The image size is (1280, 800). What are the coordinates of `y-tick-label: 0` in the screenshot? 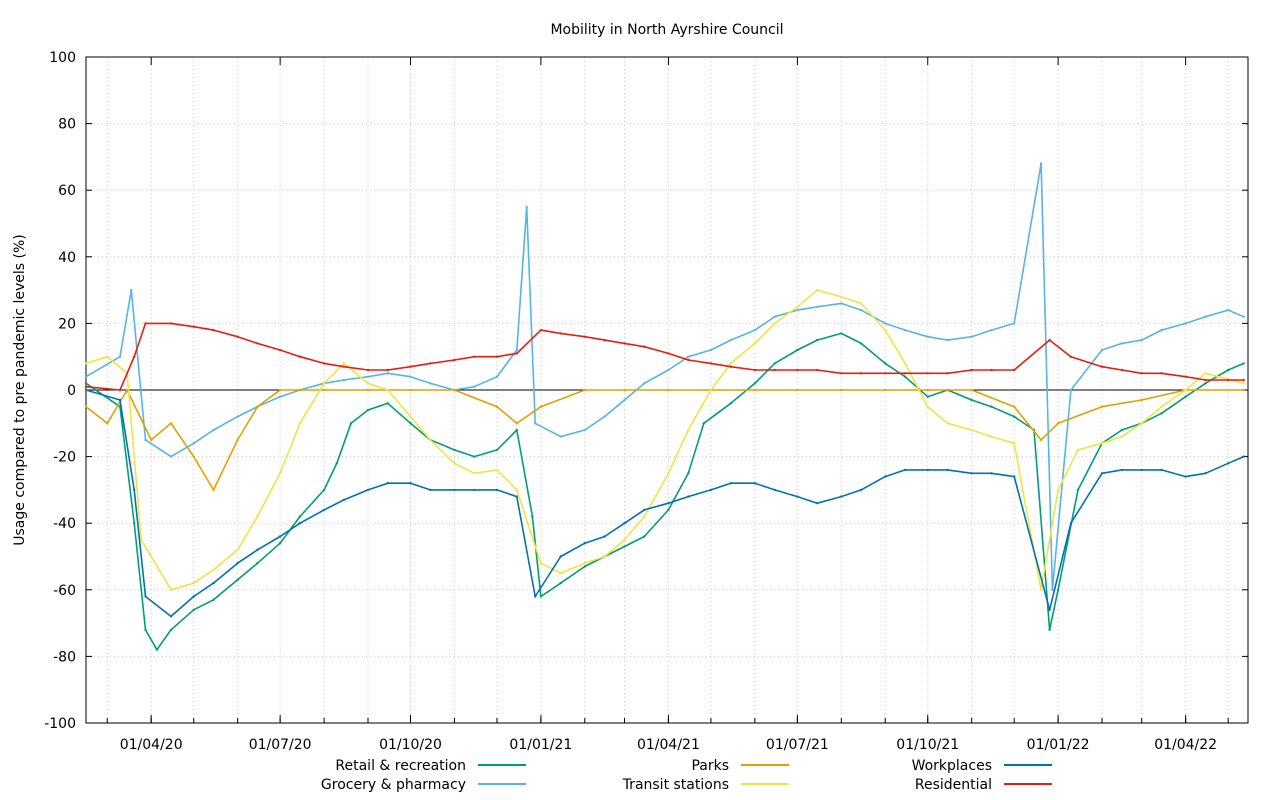 It's located at (71, 391).